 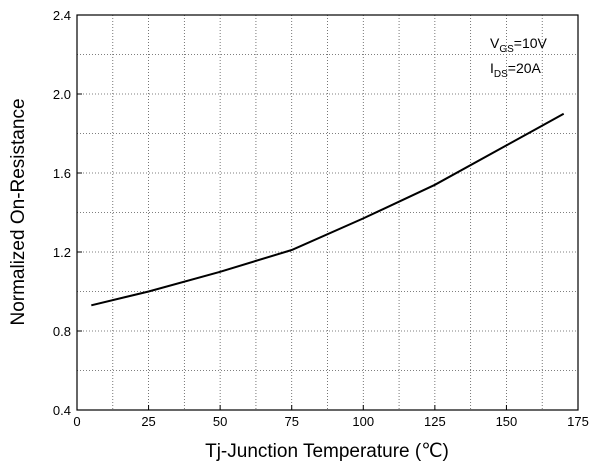 I want to click on annotation-vgs: VGS=10V, so click(x=519, y=45).